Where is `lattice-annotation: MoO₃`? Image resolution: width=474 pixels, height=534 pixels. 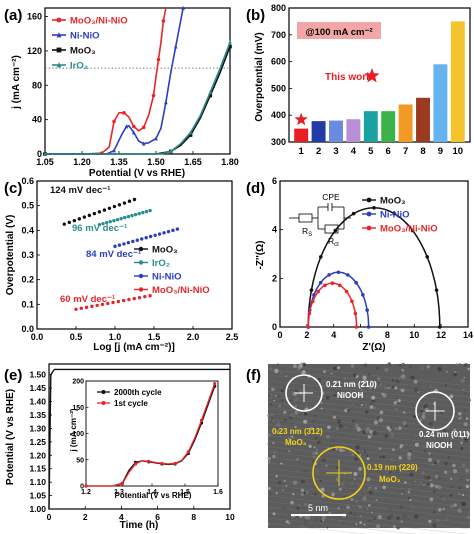 lattice-annotation: MoO₃ is located at coordinates (390, 479).